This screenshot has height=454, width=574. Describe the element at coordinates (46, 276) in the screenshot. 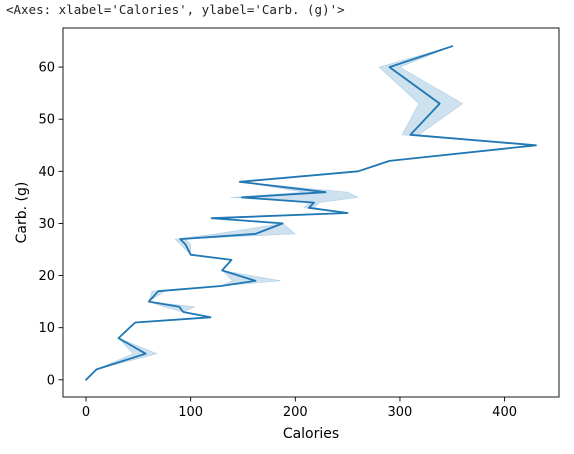

I see `y-tick-label: 20` at that location.